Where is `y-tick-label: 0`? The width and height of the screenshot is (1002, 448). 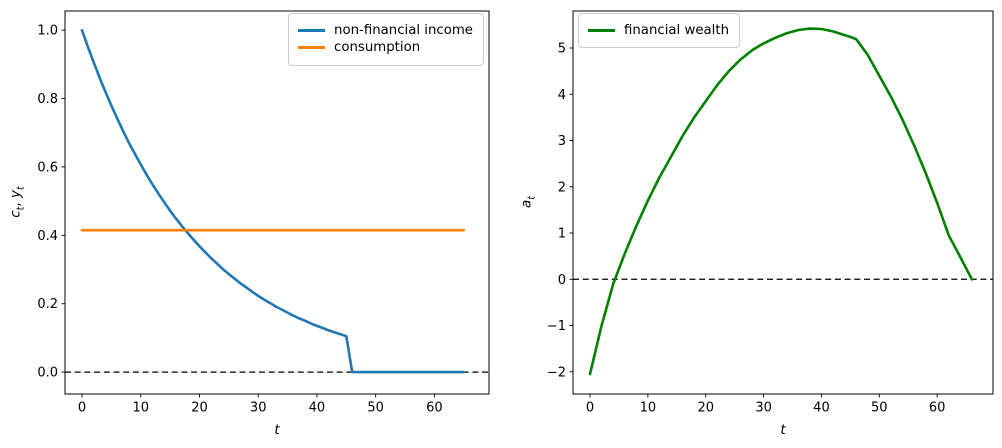
y-tick-label: 0 is located at coordinates (562, 280).